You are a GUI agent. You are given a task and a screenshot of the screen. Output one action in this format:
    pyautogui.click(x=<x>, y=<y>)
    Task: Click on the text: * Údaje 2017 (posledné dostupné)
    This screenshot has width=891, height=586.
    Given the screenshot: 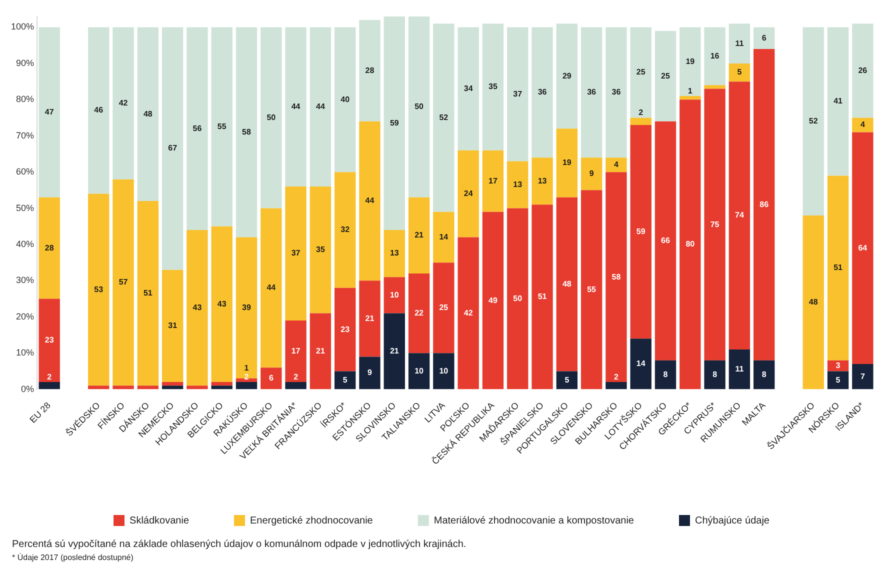 What is the action you would take?
    pyautogui.click(x=72, y=557)
    